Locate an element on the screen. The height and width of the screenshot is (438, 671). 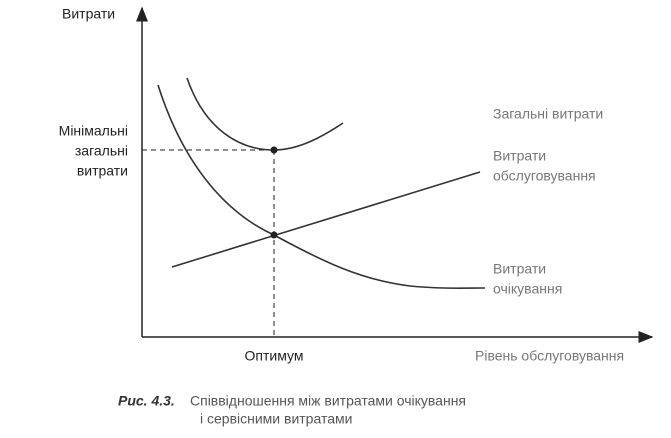
total-curve is located at coordinates (265, 114).